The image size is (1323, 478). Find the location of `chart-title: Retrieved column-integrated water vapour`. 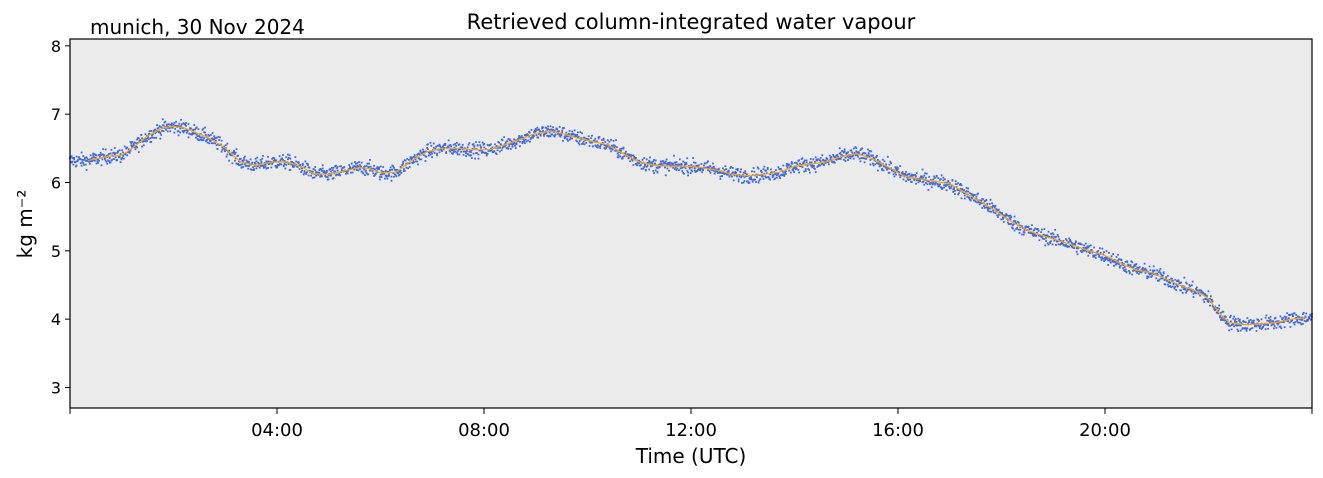

chart-title: Retrieved column-integrated water vapour is located at coordinates (691, 22).